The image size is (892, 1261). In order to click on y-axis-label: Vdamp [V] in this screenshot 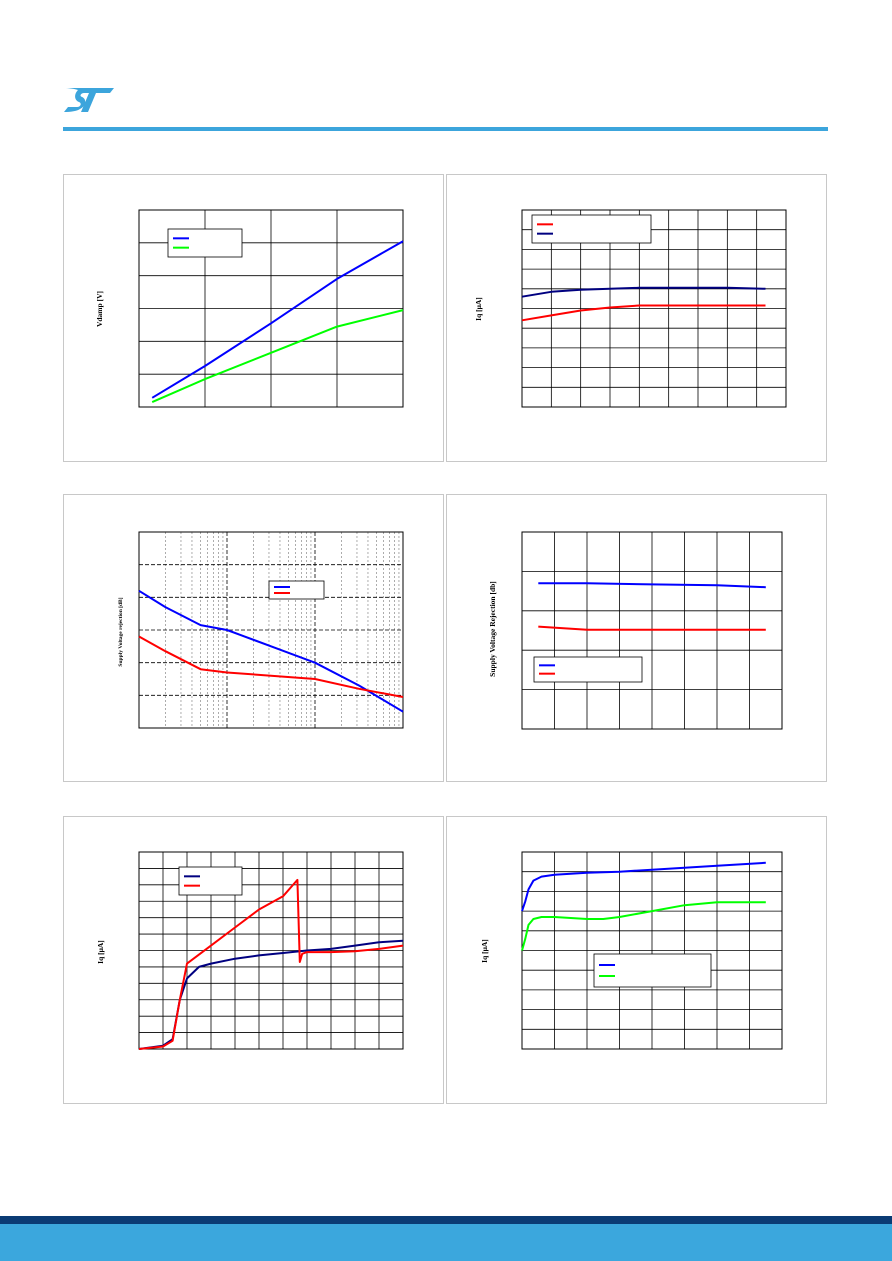, I will do `click(99, 309)`.